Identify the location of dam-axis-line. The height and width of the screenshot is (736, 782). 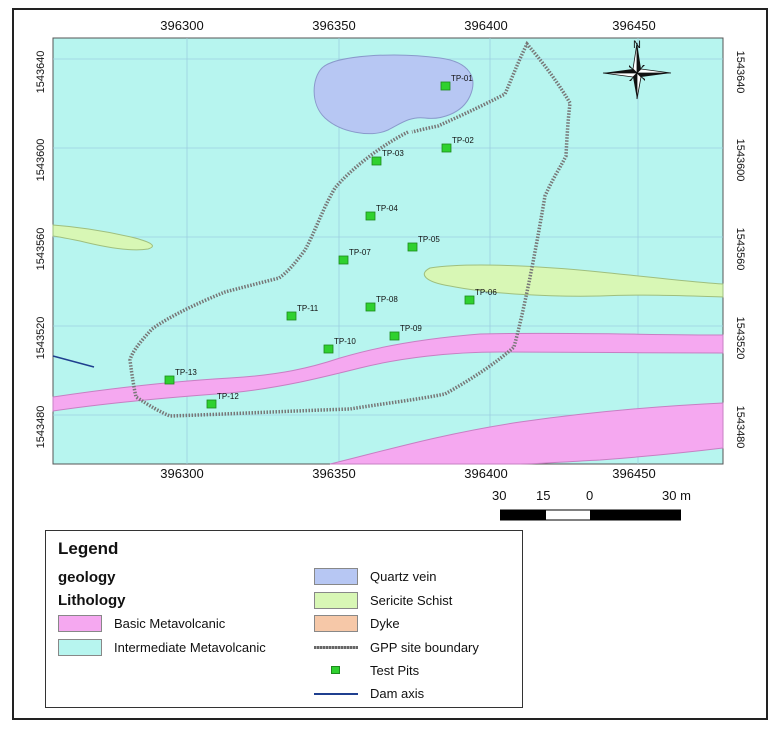
(73, 361).